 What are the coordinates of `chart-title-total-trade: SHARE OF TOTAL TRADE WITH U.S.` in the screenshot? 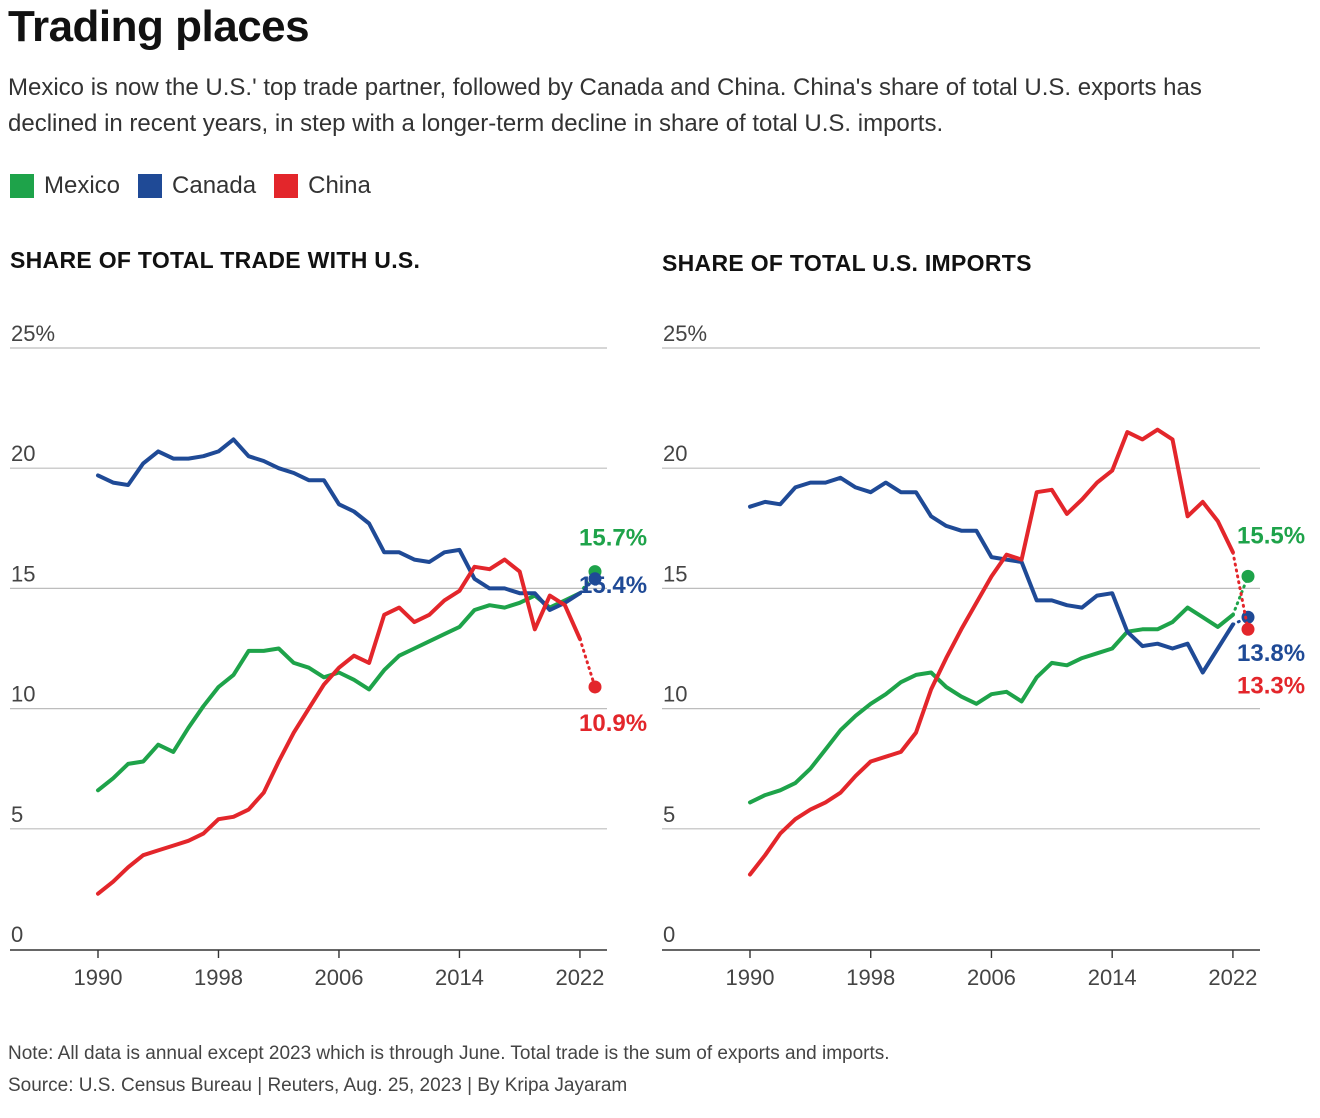 It's located at (215, 260).